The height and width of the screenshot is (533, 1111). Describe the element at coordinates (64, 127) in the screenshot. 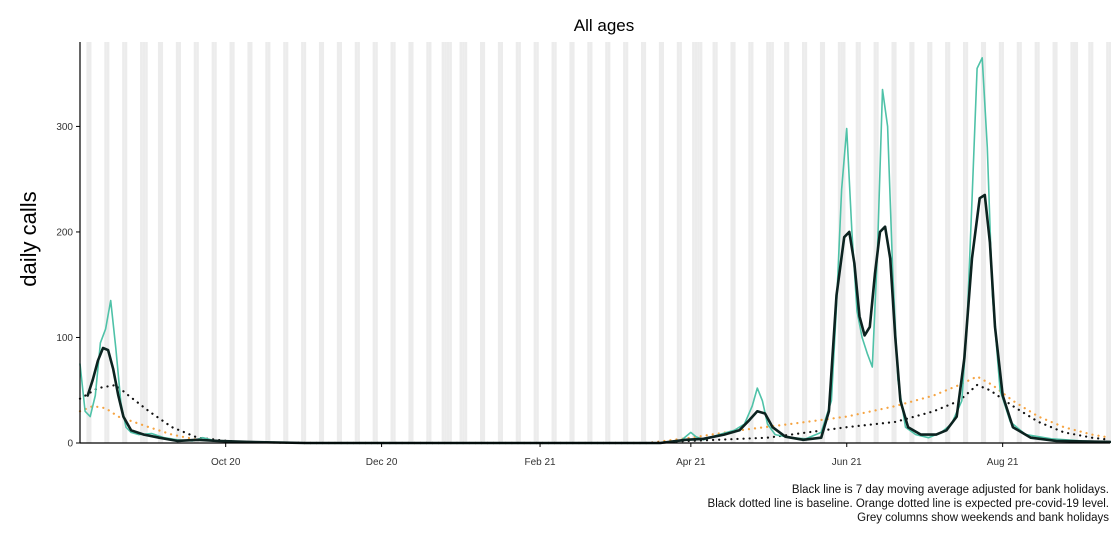

I see `y-tick-label: 300` at that location.